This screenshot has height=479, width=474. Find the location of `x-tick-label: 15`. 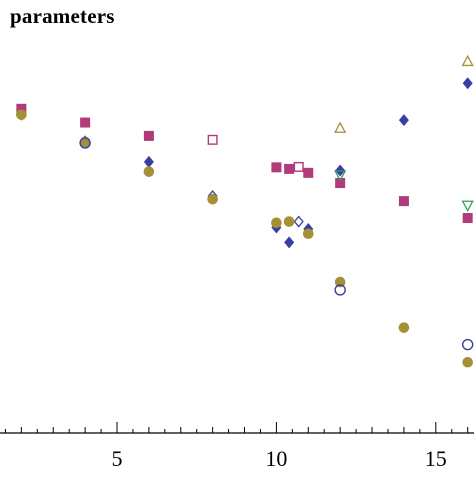

x-tick-label: 15 is located at coordinates (436, 458).